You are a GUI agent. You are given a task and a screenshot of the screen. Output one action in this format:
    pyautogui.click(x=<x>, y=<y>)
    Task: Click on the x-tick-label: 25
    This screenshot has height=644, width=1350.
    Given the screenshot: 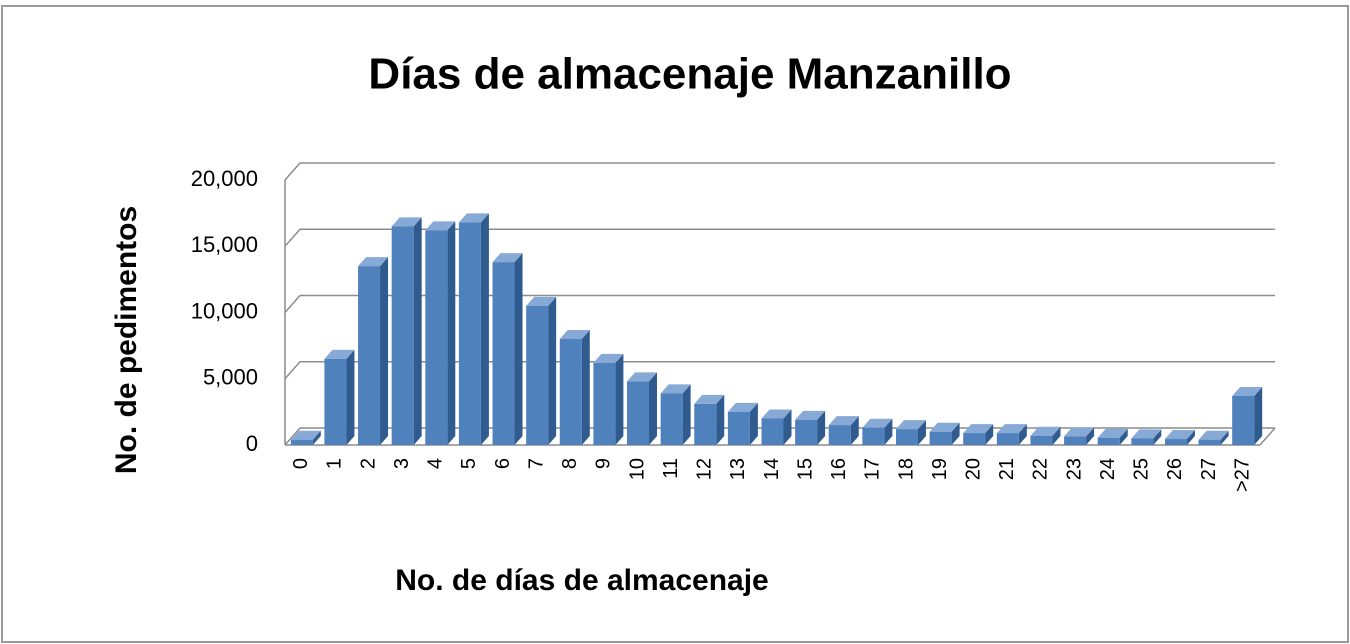 What is the action you would take?
    pyautogui.click(x=1142, y=469)
    